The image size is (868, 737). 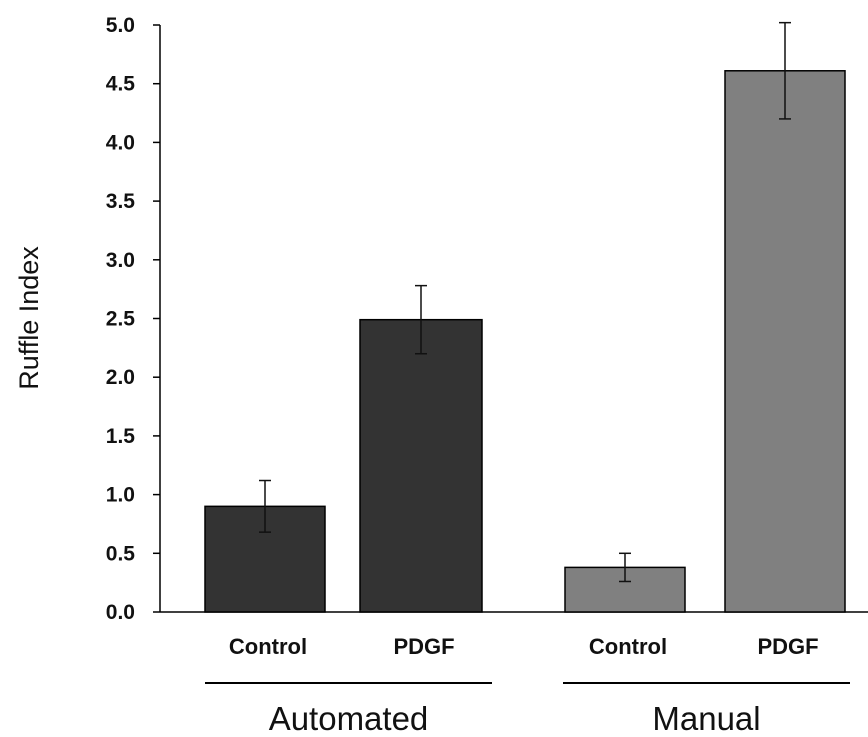 What do you see at coordinates (120, 612) in the screenshot?
I see `y-tick-label: 0.0` at bounding box center [120, 612].